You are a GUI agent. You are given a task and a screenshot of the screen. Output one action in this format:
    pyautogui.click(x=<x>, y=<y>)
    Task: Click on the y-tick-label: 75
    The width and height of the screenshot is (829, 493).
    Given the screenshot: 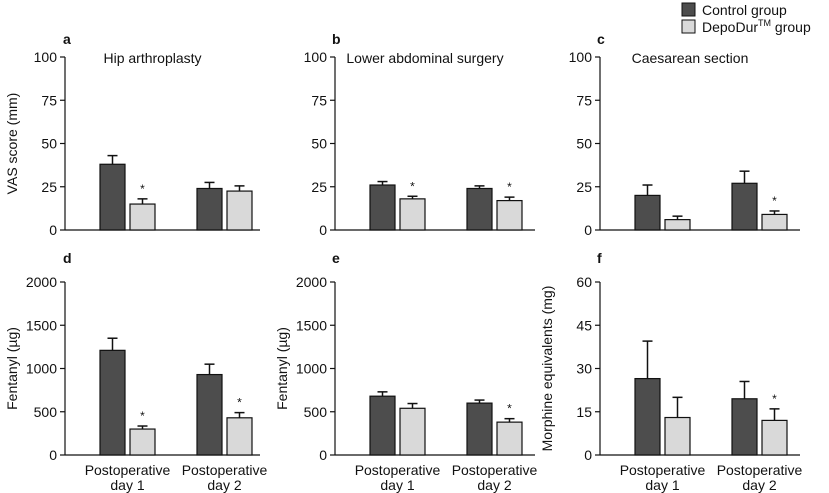 What is the action you would take?
    pyautogui.click(x=49, y=100)
    